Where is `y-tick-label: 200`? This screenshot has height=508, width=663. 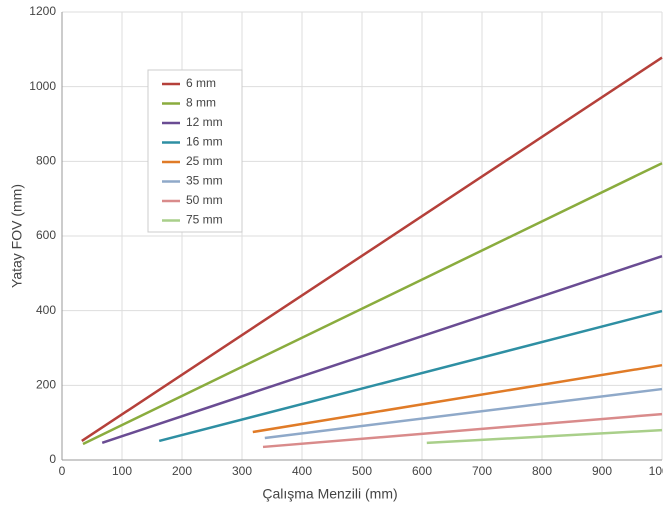 y-tick-label: 200 is located at coordinates (46, 385).